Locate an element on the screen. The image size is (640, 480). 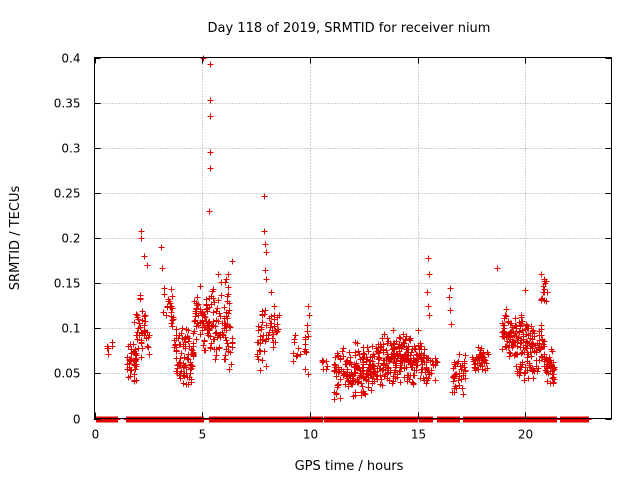
y-tick-label: 0.05 is located at coordinates (67, 374).